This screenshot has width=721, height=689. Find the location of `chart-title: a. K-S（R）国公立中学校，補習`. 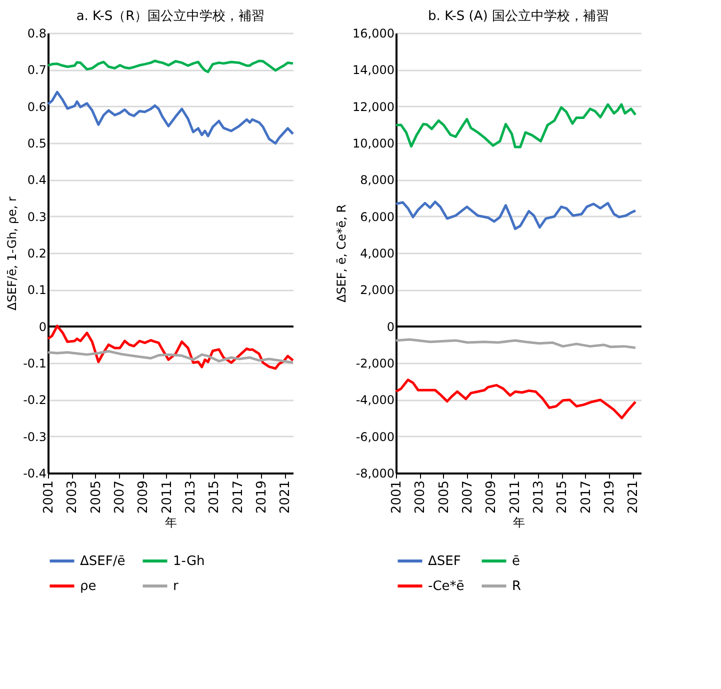

chart-title: a. K-S（R）国公立中学校，補習 is located at coordinates (170, 16).